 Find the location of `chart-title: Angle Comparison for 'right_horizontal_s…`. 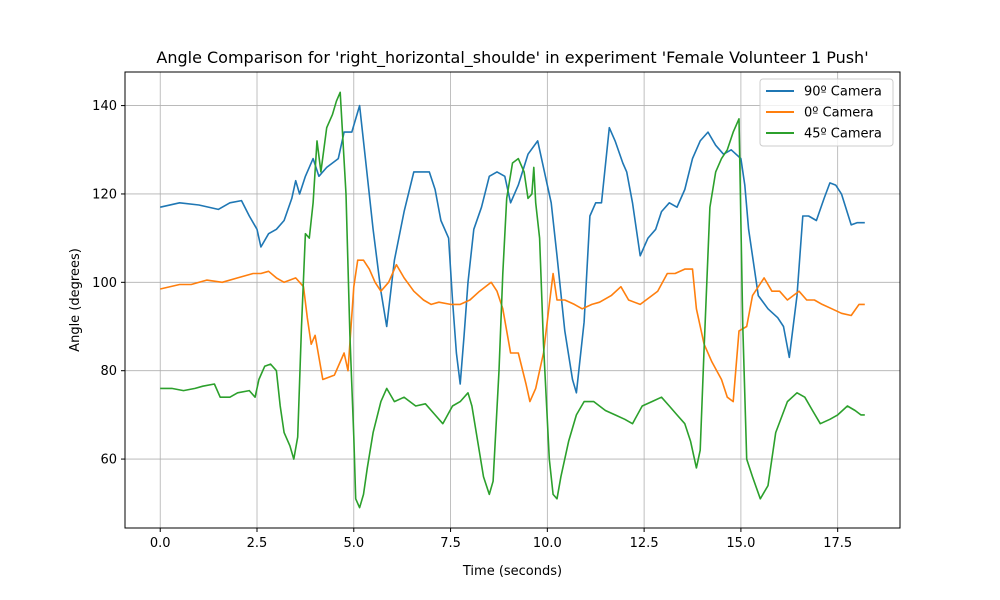

chart-title: Angle Comparison for 'right_horizontal_s… is located at coordinates (512, 58).